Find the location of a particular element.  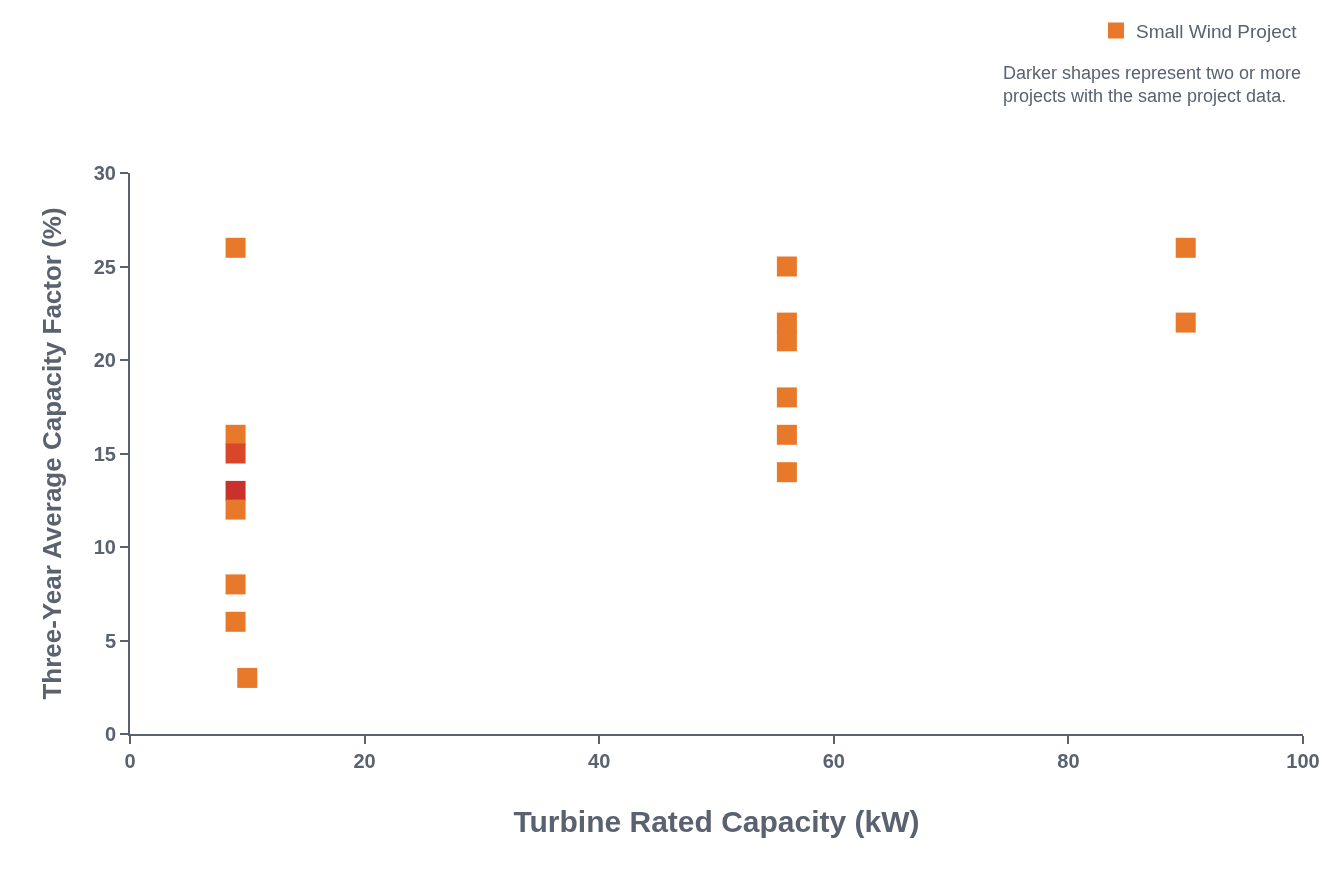

text: Darker shapes represent two or more projects with the same project data. is located at coordinates (1152, 85).